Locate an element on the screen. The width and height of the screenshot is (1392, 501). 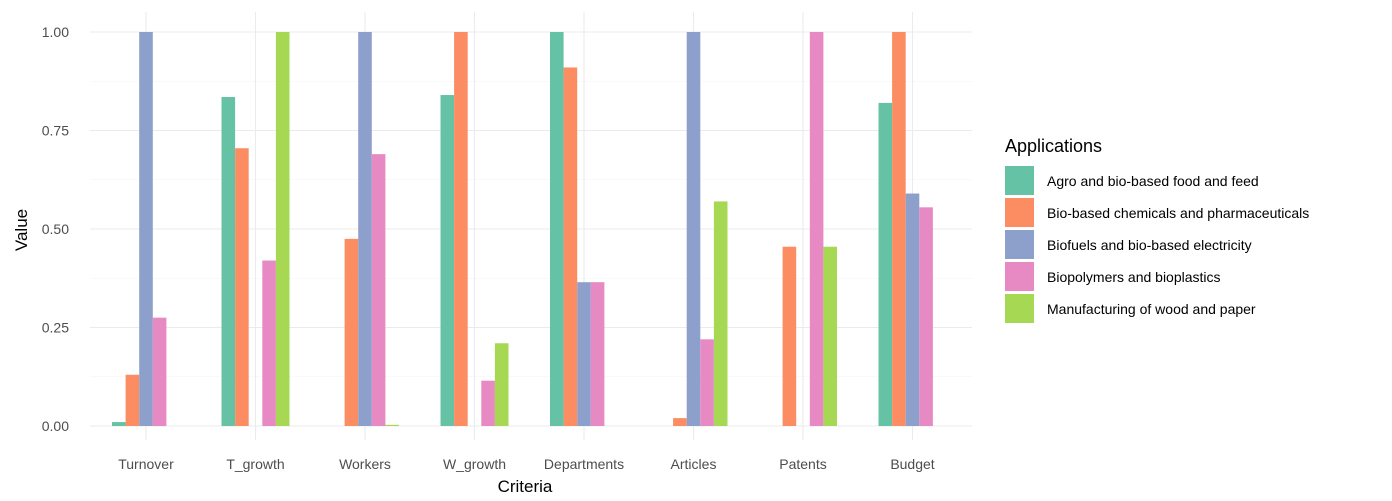
y-tick-label: 0.25 is located at coordinates (55, 328).